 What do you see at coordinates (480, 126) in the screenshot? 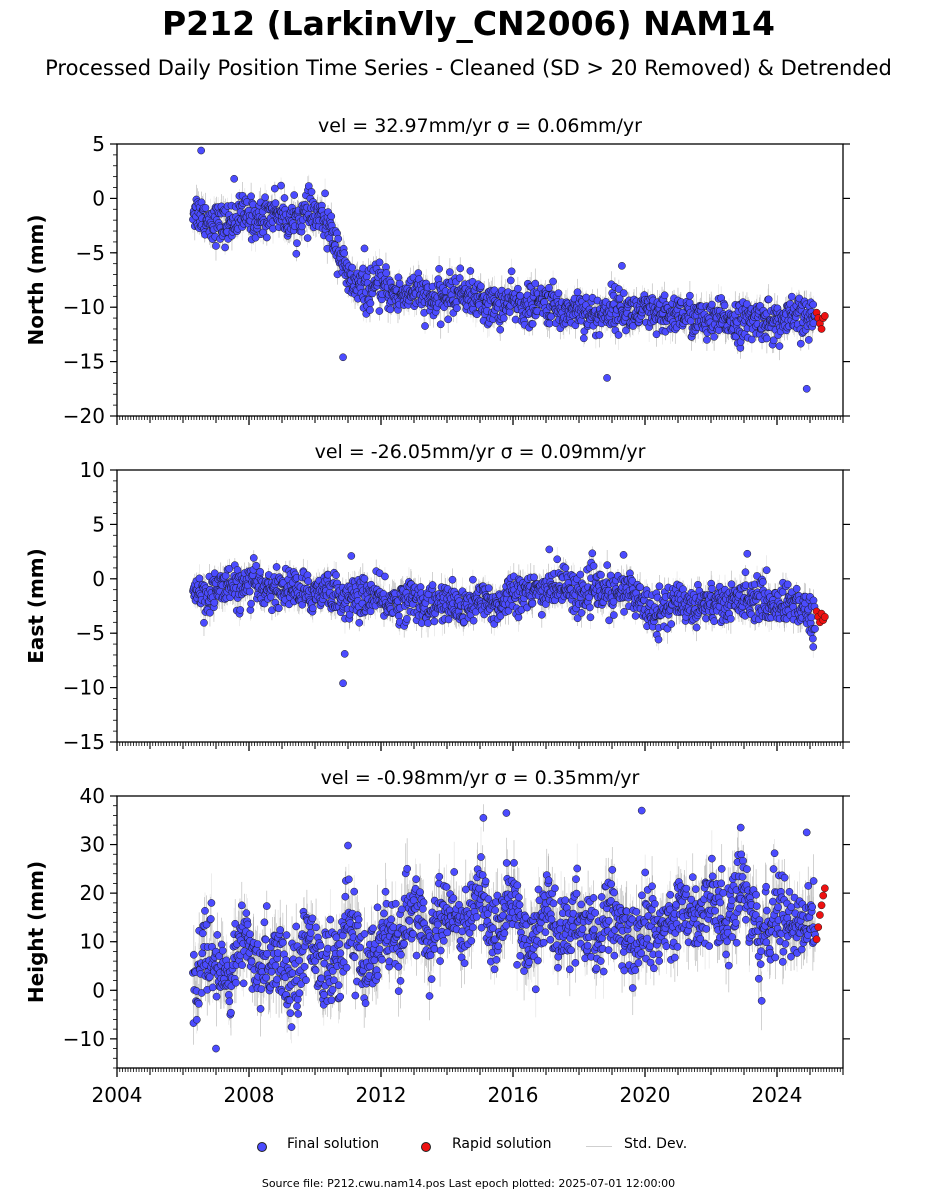
I see `panel-title: vel = 32.97mm/yr σ = 0.06mm/yr` at bounding box center [480, 126].